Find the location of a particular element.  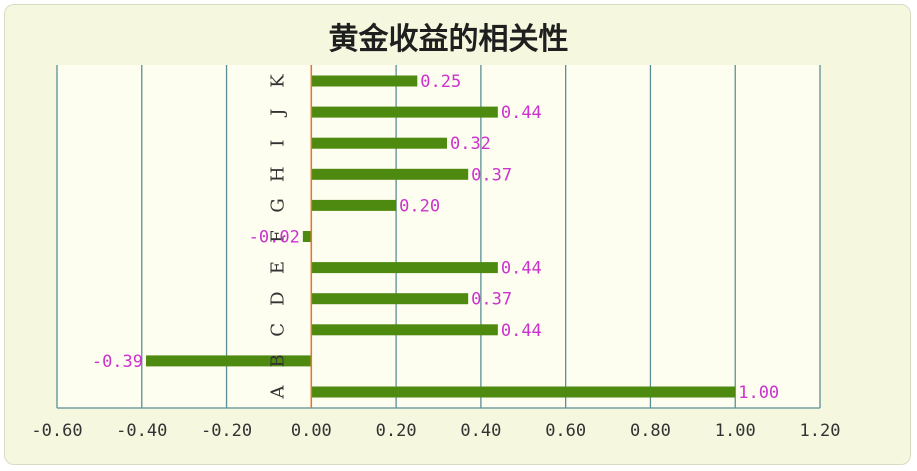

category-label: I is located at coordinates (278, 143).